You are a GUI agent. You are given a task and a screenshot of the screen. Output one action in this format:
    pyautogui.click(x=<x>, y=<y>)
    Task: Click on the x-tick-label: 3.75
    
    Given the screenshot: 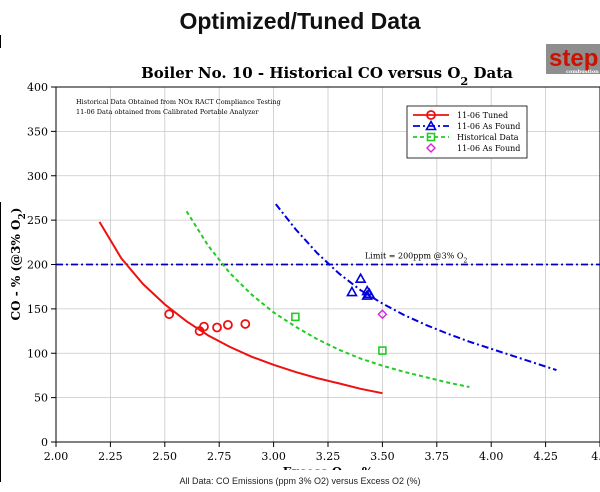 What is the action you would take?
    pyautogui.click(x=437, y=456)
    